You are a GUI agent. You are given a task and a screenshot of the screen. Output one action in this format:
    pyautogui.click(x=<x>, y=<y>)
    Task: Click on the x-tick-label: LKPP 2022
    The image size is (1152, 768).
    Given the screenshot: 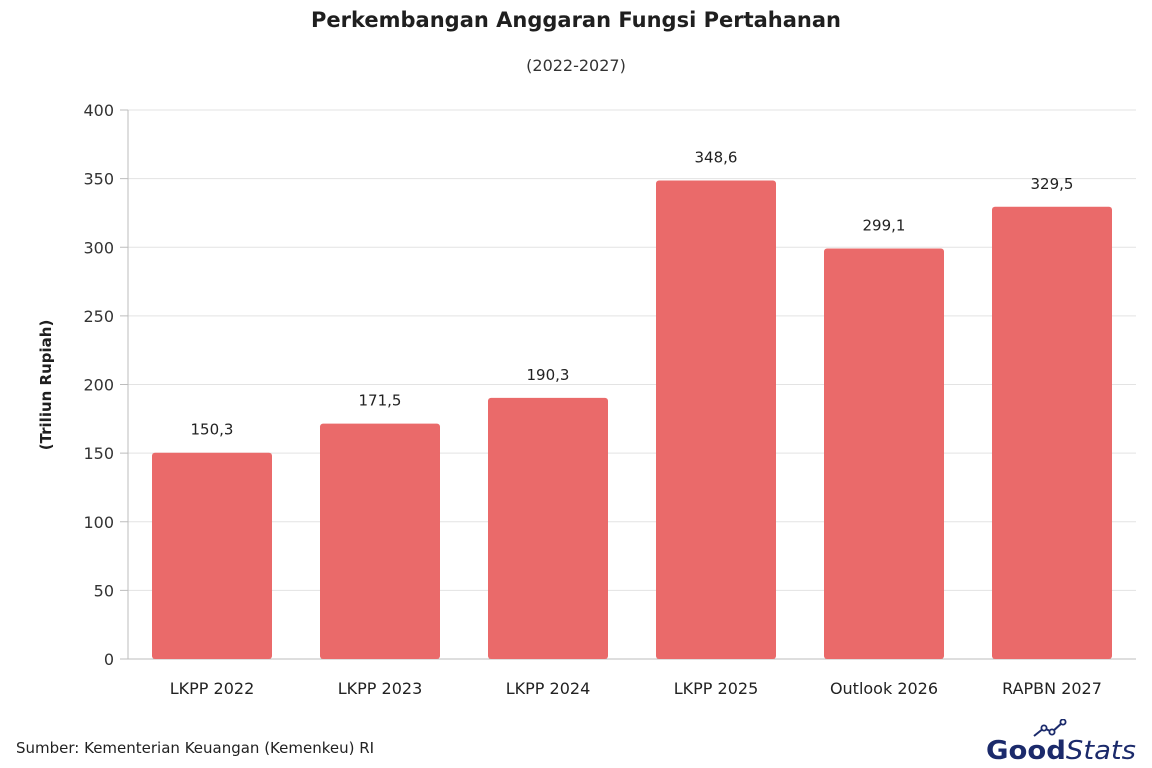 What is the action you would take?
    pyautogui.click(x=212, y=688)
    